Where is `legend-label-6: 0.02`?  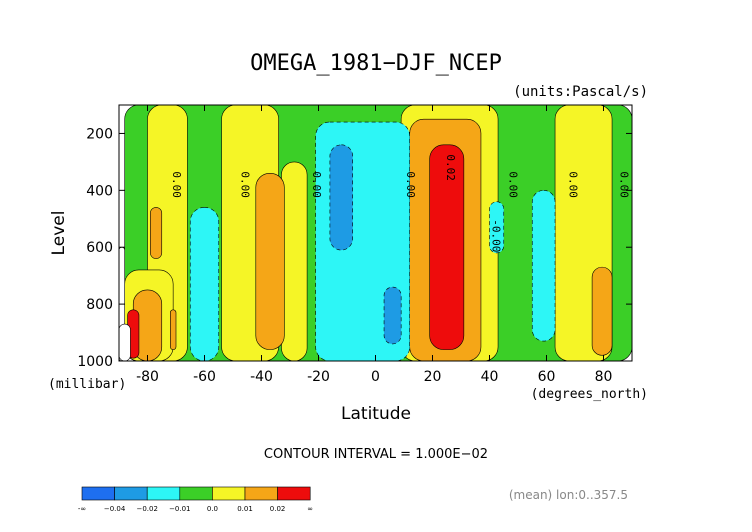 legend-label-6: 0.02 is located at coordinates (278, 509).